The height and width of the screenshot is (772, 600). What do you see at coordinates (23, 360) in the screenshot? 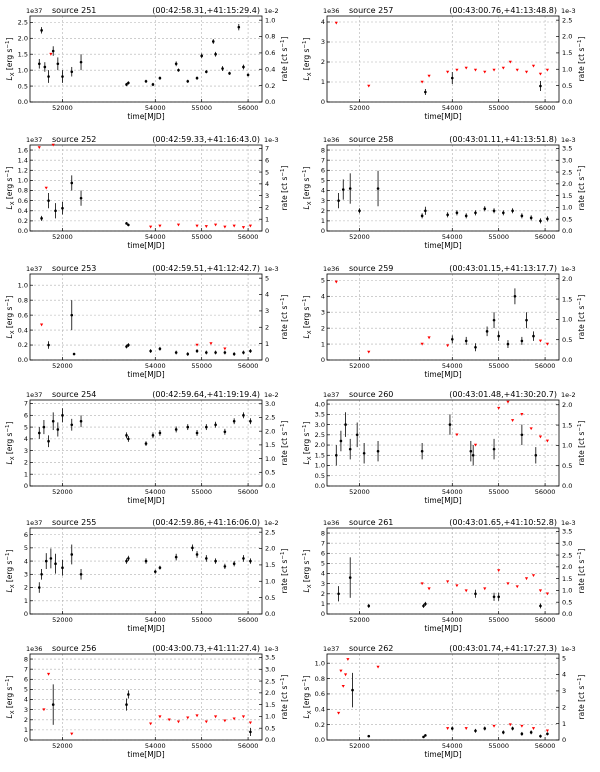
I see `y-tick-label: 0.0` at bounding box center [23, 360].